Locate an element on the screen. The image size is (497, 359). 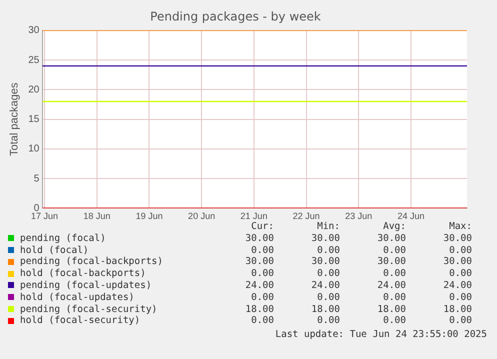
legend-label: pending (focal-backports) is located at coordinates (91, 262).